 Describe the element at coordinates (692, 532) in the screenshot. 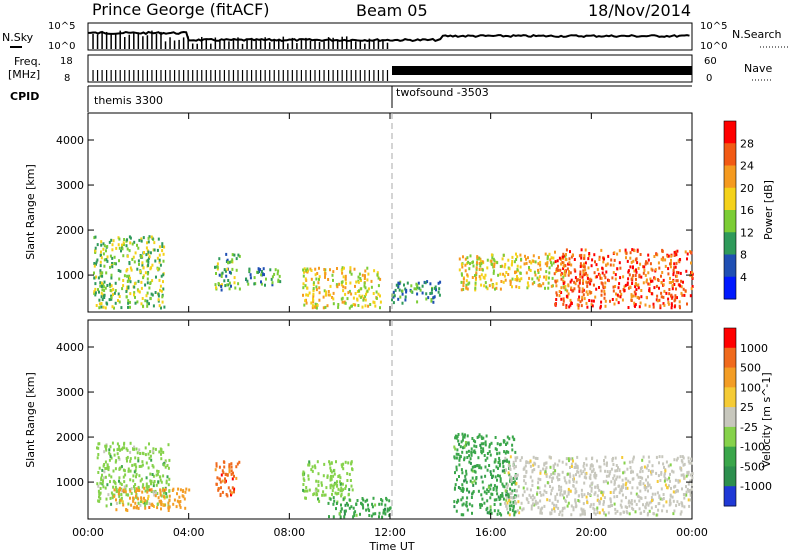

I see `time-tick-label: 00:00` at that location.